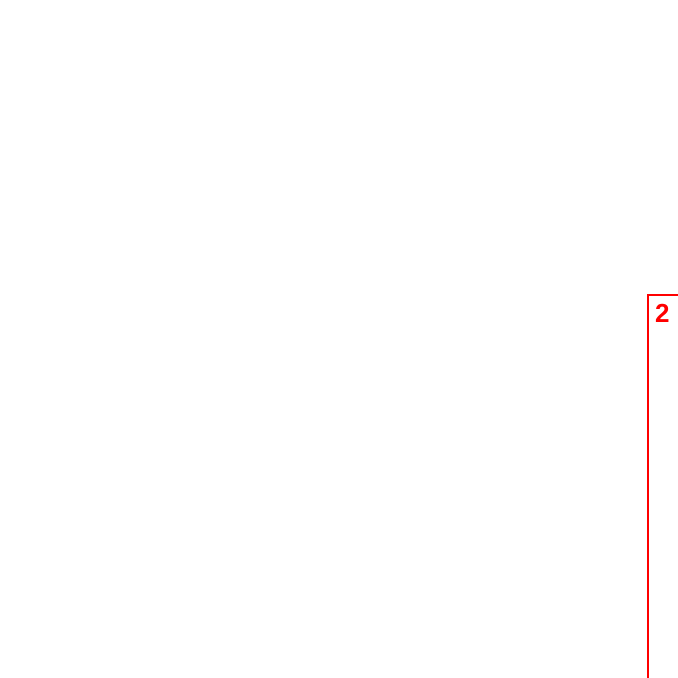 This screenshot has width=678, height=678. I want to click on annotation-label: 2, so click(662, 313).